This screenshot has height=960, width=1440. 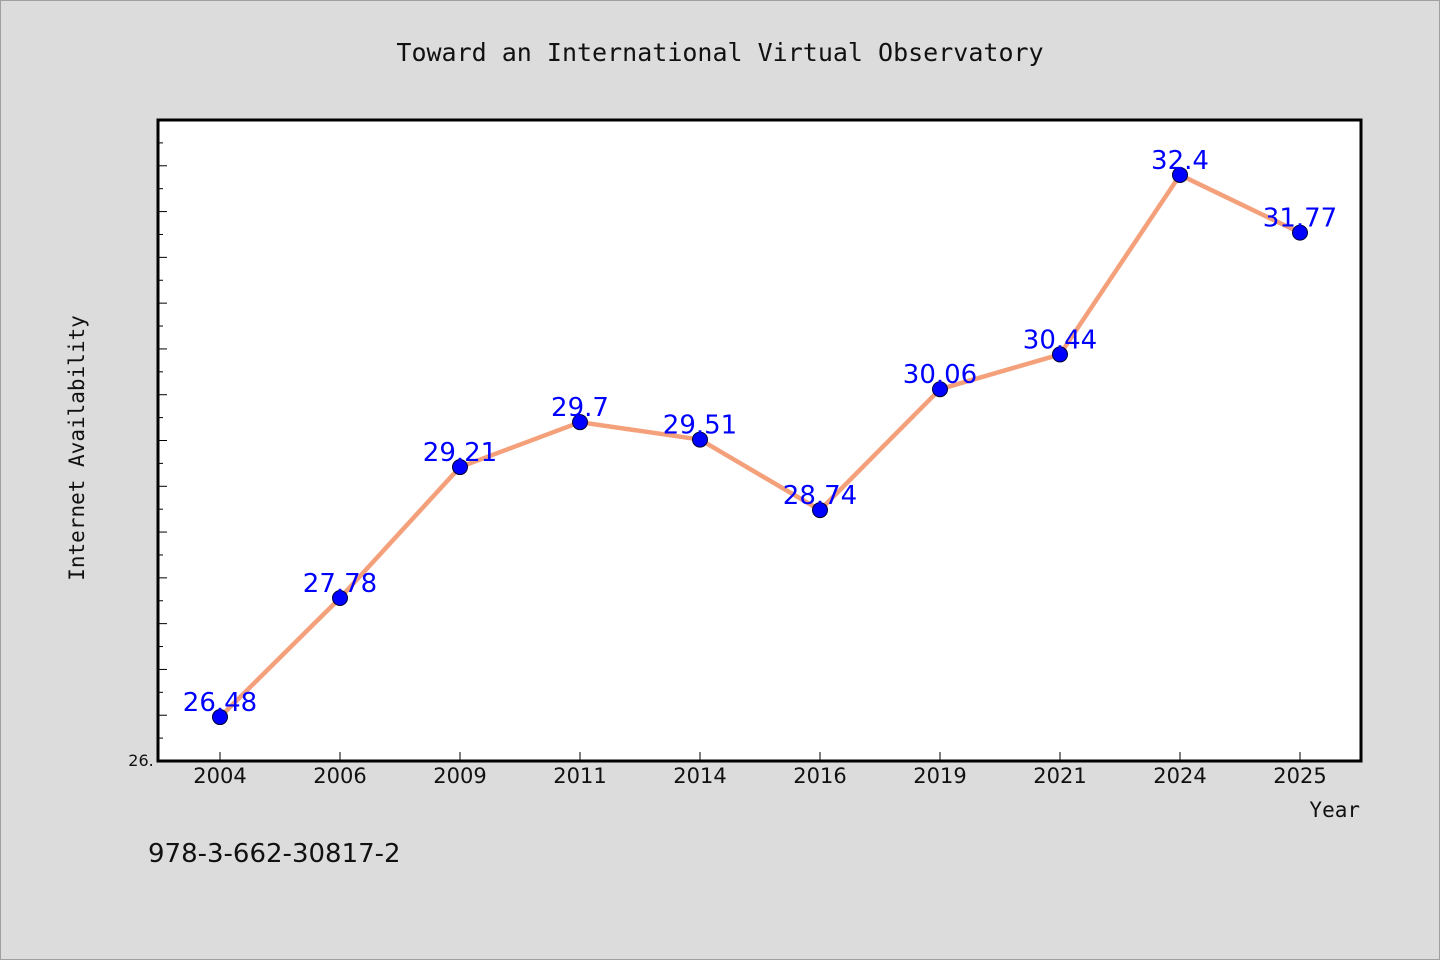 What do you see at coordinates (1180, 161) in the screenshot?
I see `data-label: 32.4` at bounding box center [1180, 161].